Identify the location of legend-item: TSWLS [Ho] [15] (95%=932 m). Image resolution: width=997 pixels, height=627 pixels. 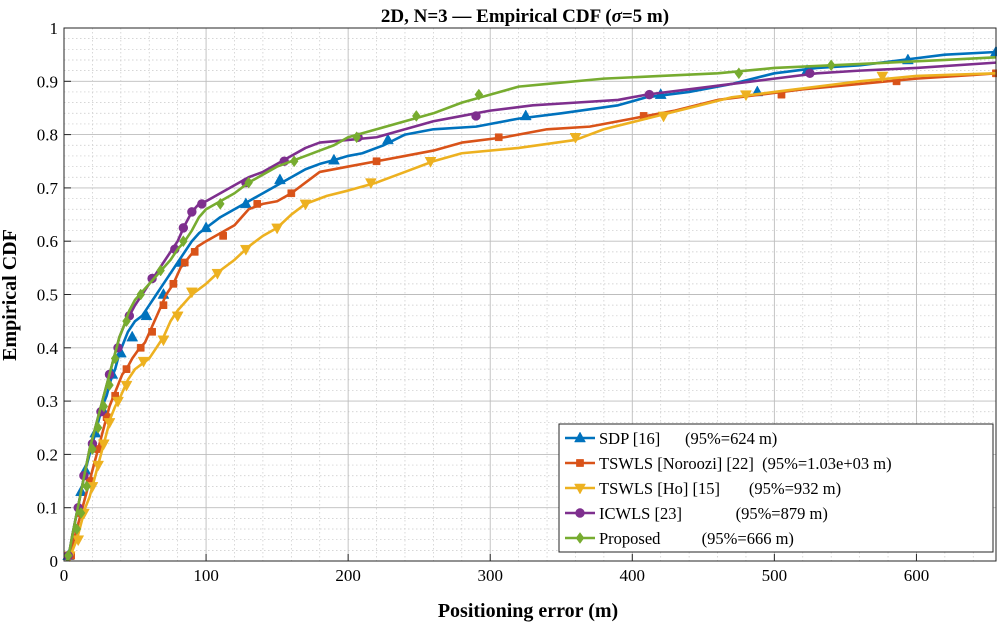
(703, 488).